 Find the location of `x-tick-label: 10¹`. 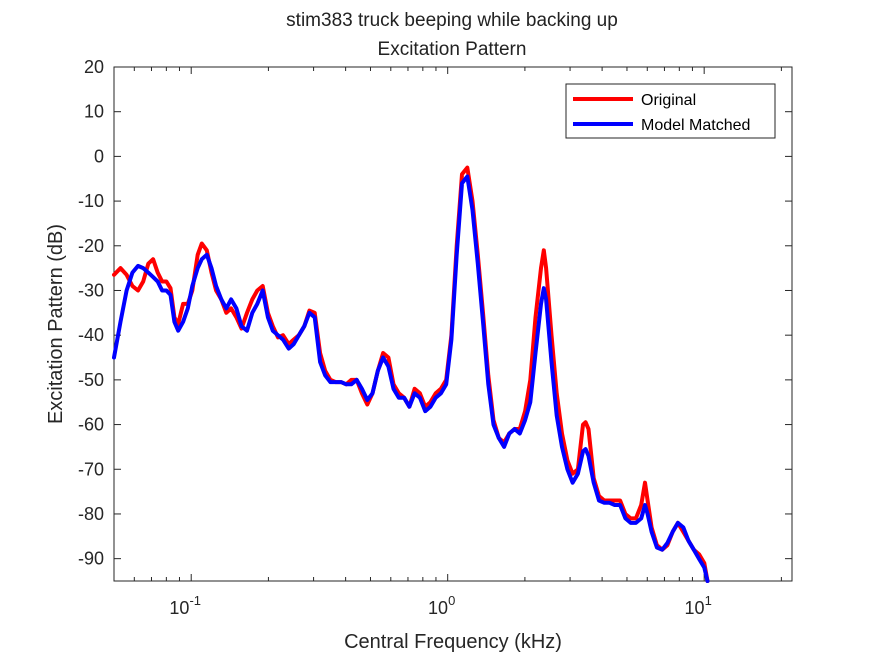

x-tick-label: 10¹ is located at coordinates (698, 605).